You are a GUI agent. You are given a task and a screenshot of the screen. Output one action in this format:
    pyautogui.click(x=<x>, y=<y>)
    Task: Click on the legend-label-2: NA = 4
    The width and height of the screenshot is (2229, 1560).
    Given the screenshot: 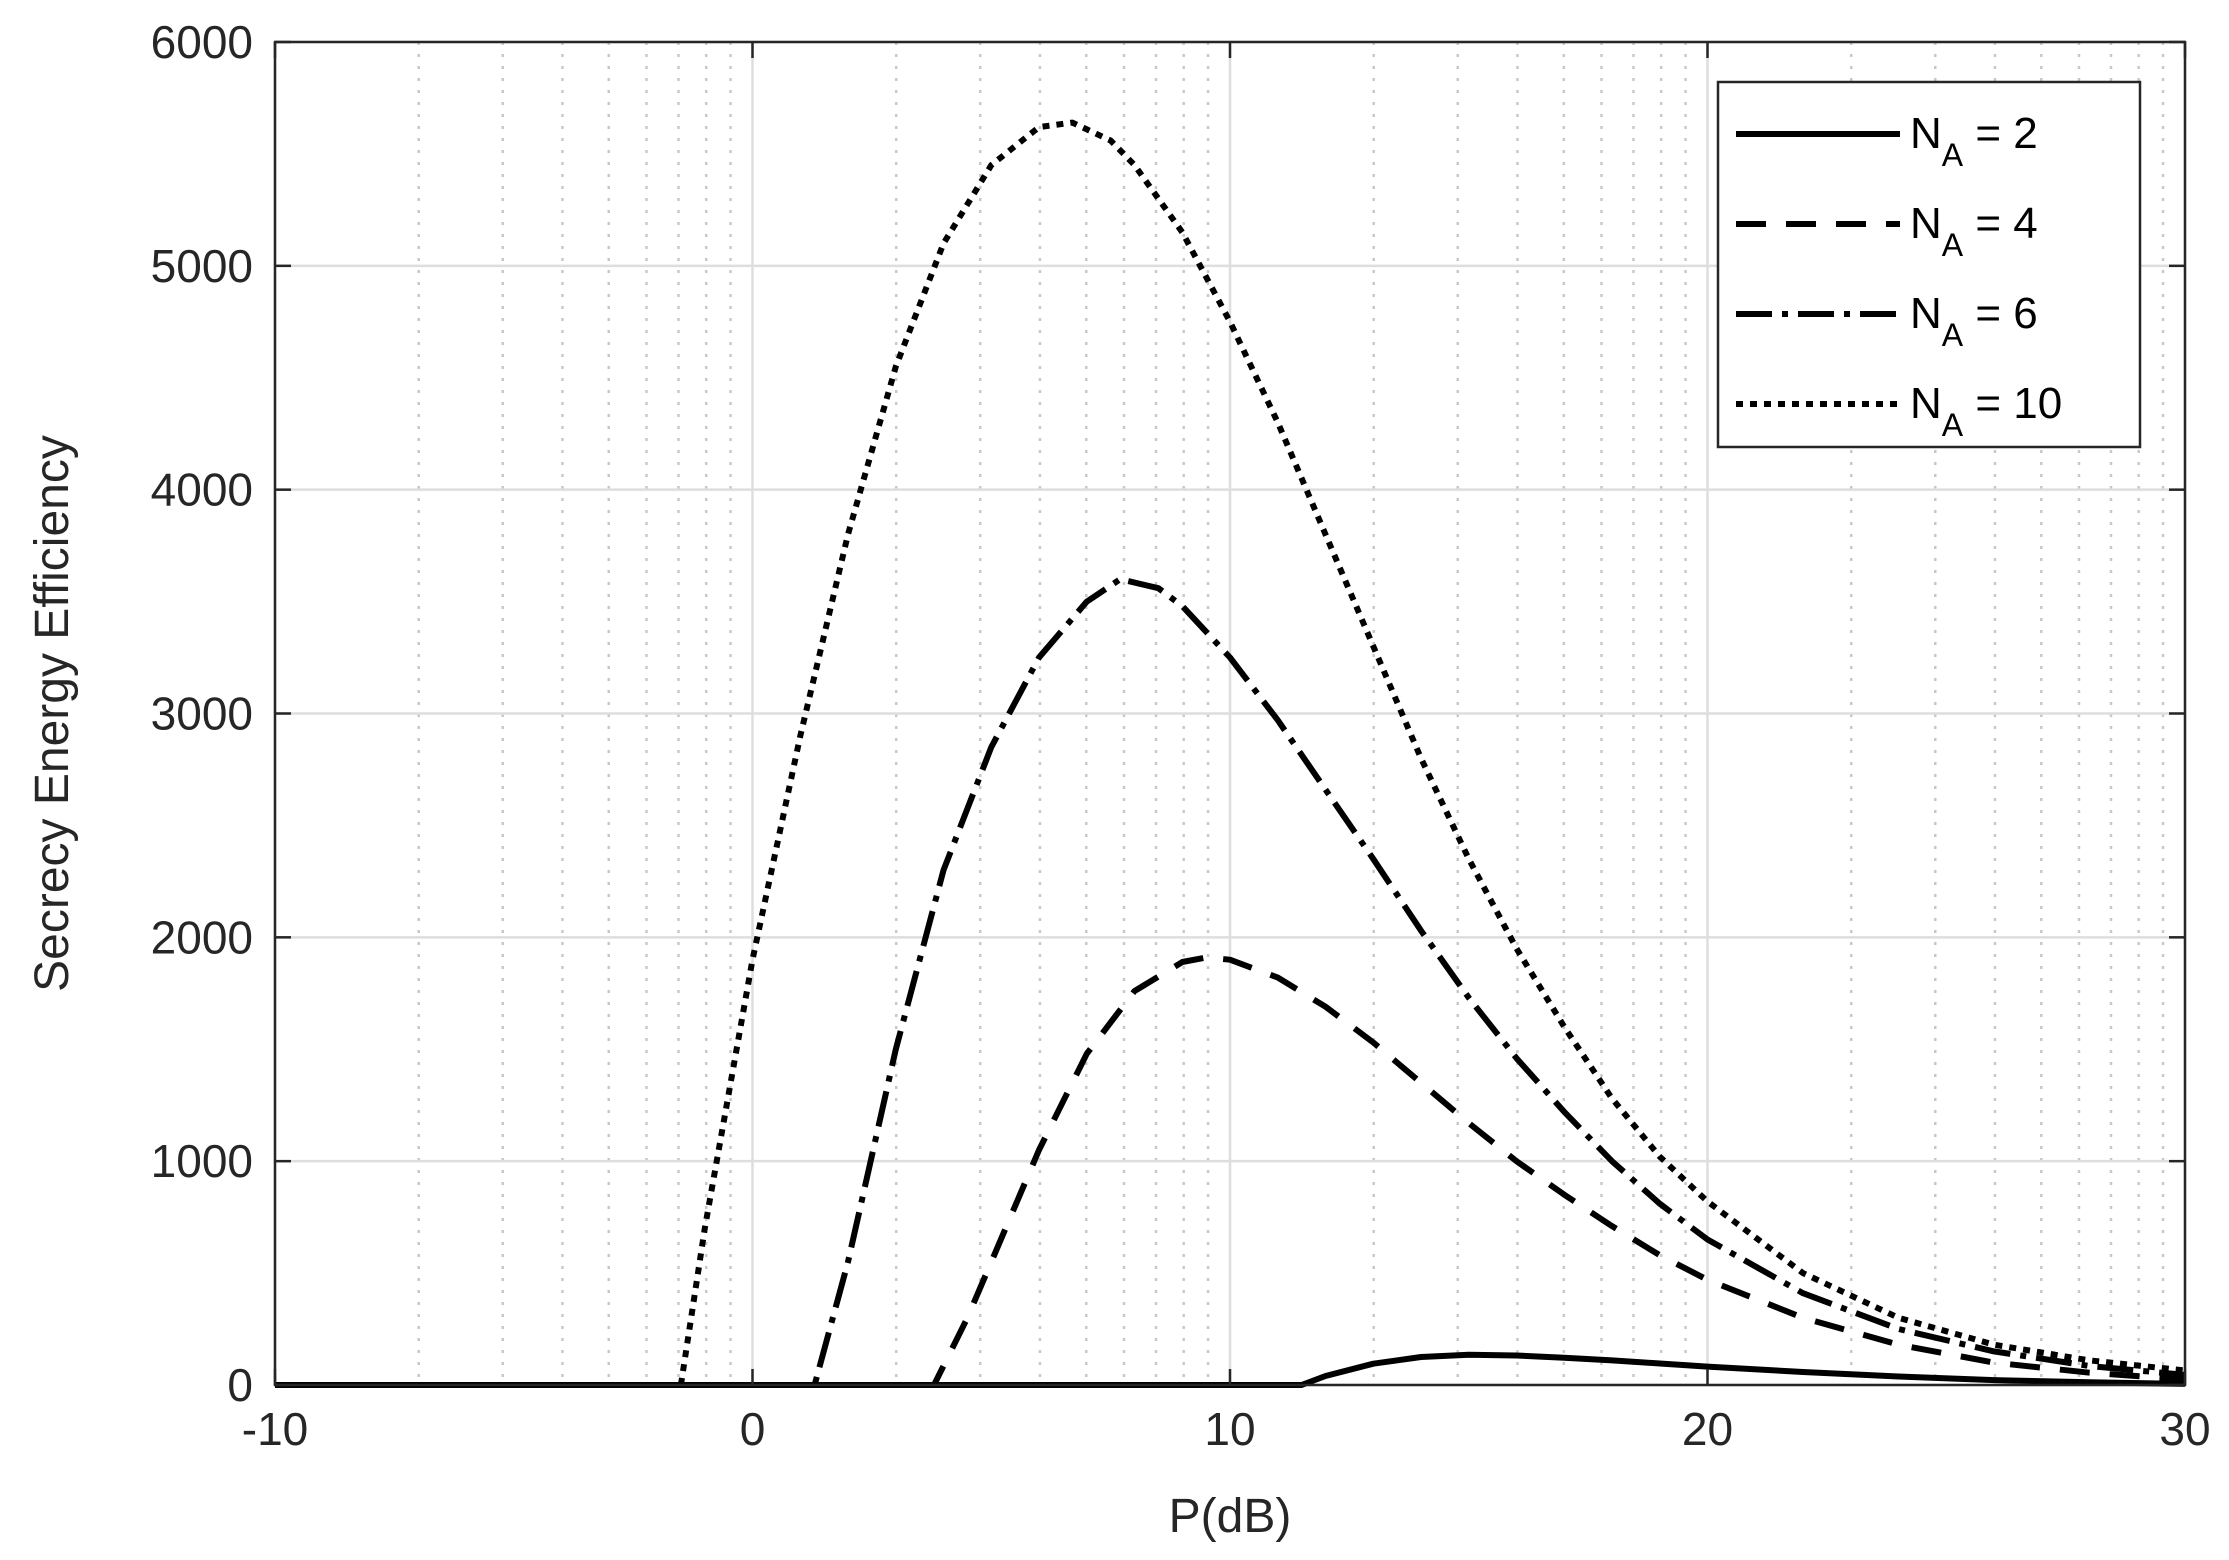 What is the action you would take?
    pyautogui.click(x=1974, y=231)
    